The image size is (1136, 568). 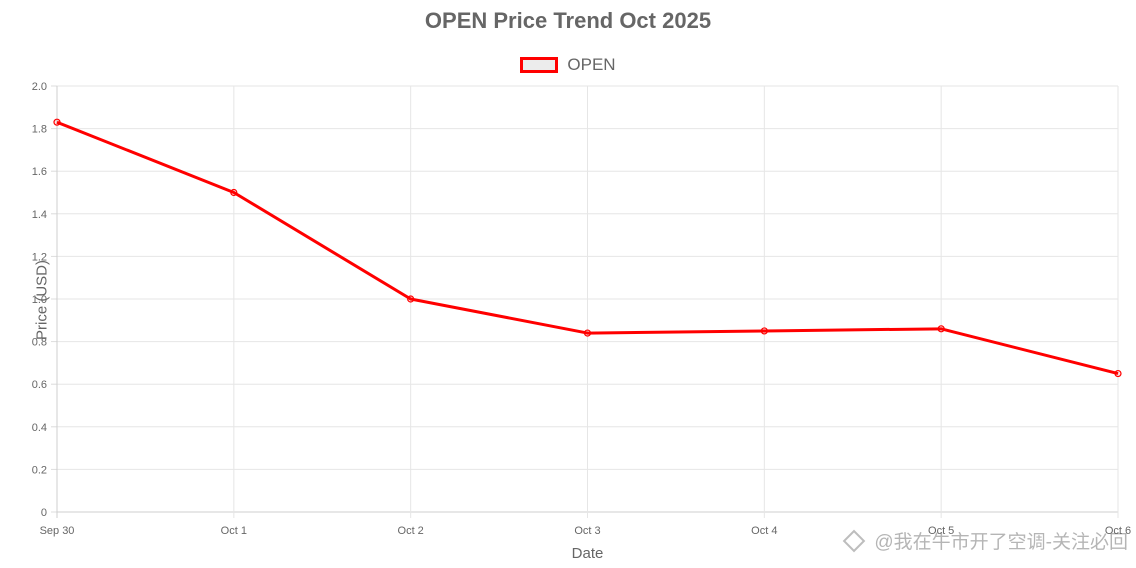 What do you see at coordinates (39, 172) in the screenshot?
I see `y-tick-label: 1.6` at bounding box center [39, 172].